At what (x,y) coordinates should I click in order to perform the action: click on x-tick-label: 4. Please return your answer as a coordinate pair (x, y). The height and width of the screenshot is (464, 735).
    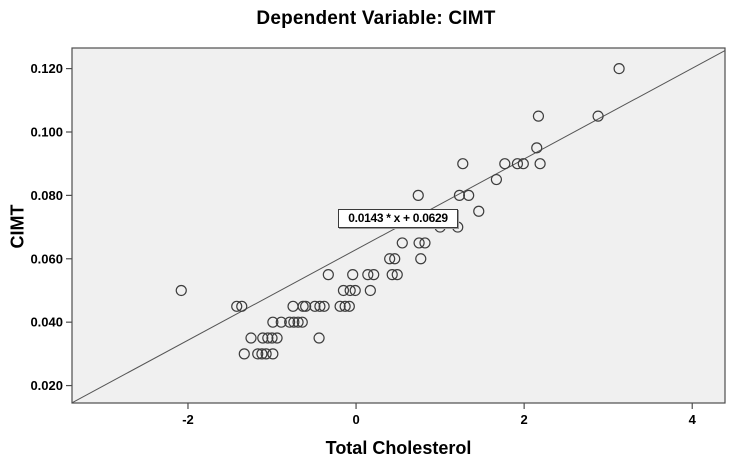
    Looking at the image, I should click on (693, 419).